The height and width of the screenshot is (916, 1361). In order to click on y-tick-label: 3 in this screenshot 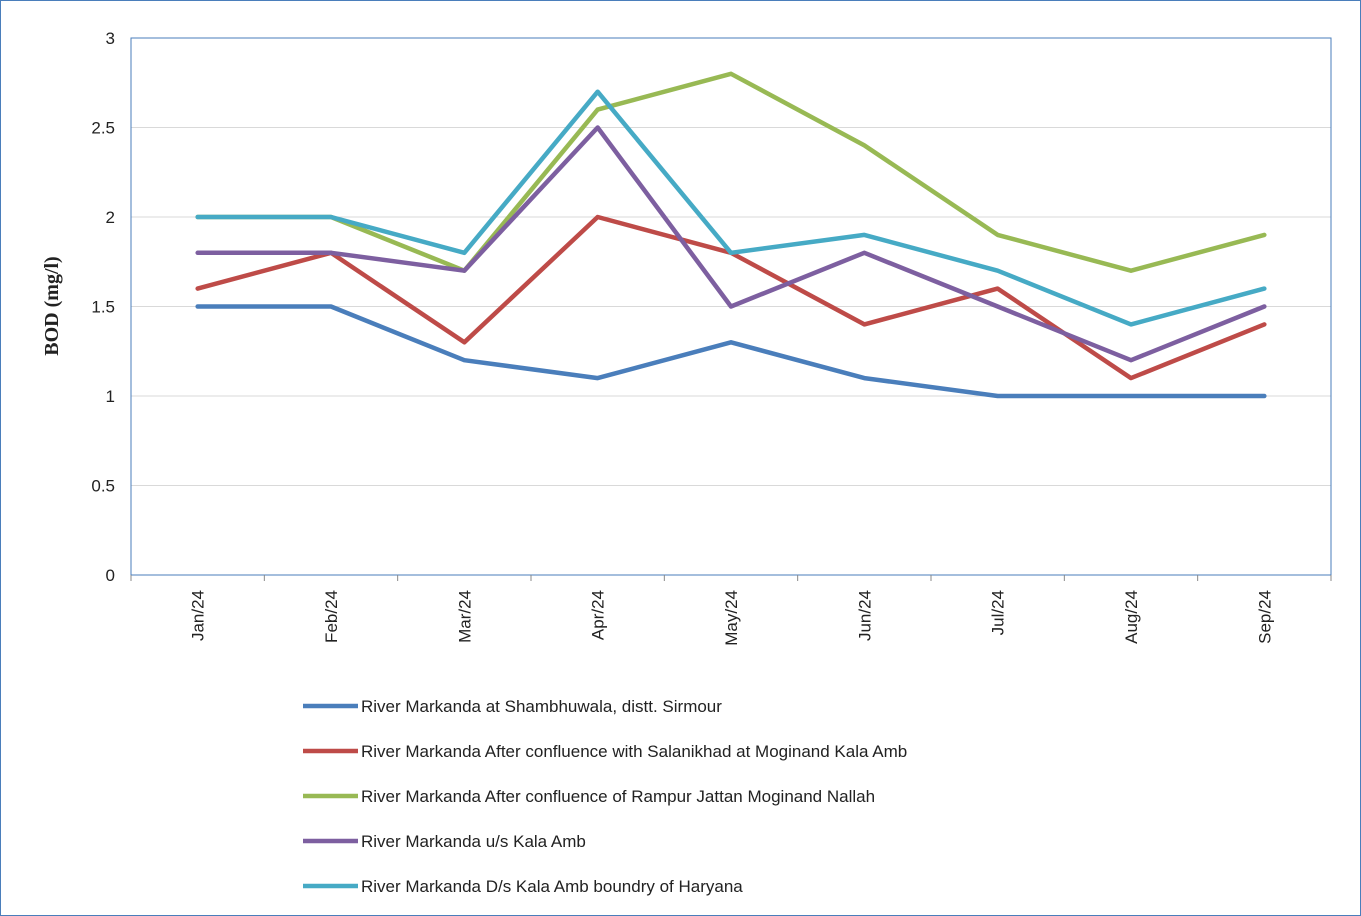, I will do `click(110, 38)`.